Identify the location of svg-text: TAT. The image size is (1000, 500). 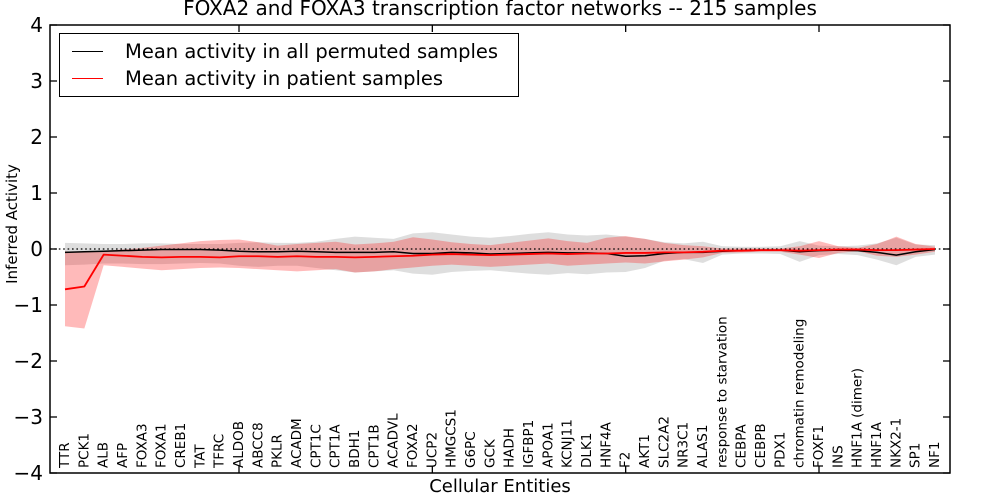
(200, 456).